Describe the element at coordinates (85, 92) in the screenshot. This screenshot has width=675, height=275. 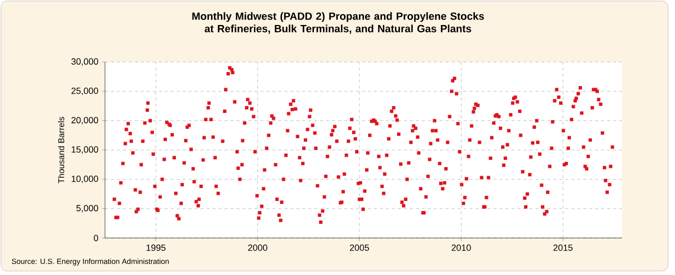
I see `y-tick-label: 25,000` at that location.